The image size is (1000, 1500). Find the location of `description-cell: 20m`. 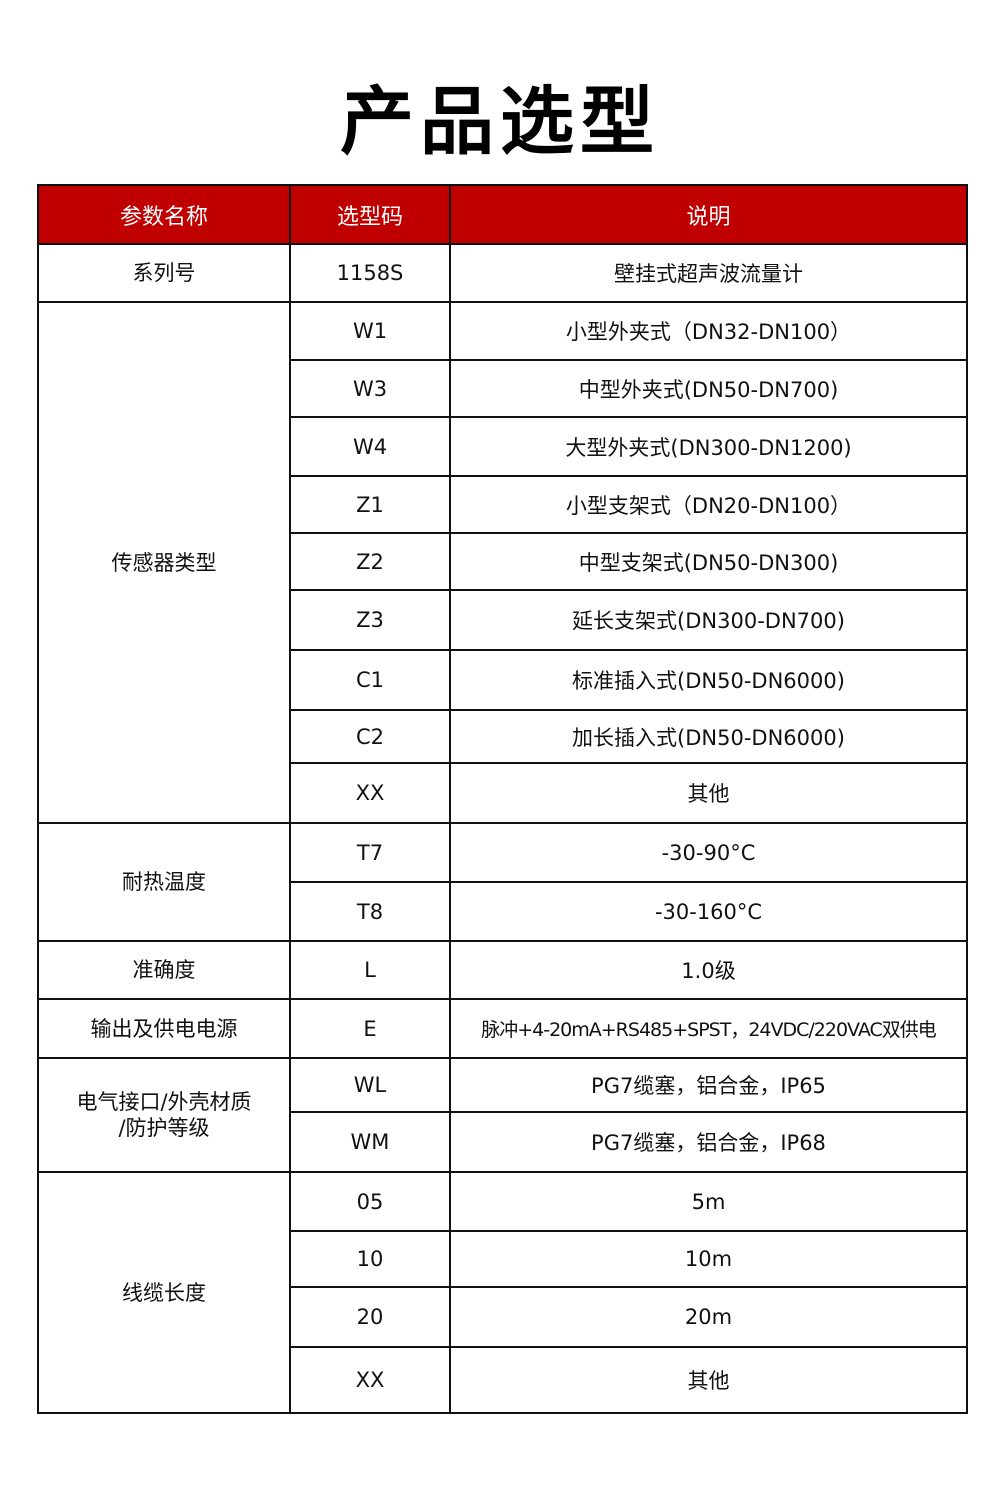

description-cell: 20m is located at coordinates (708, 1317).